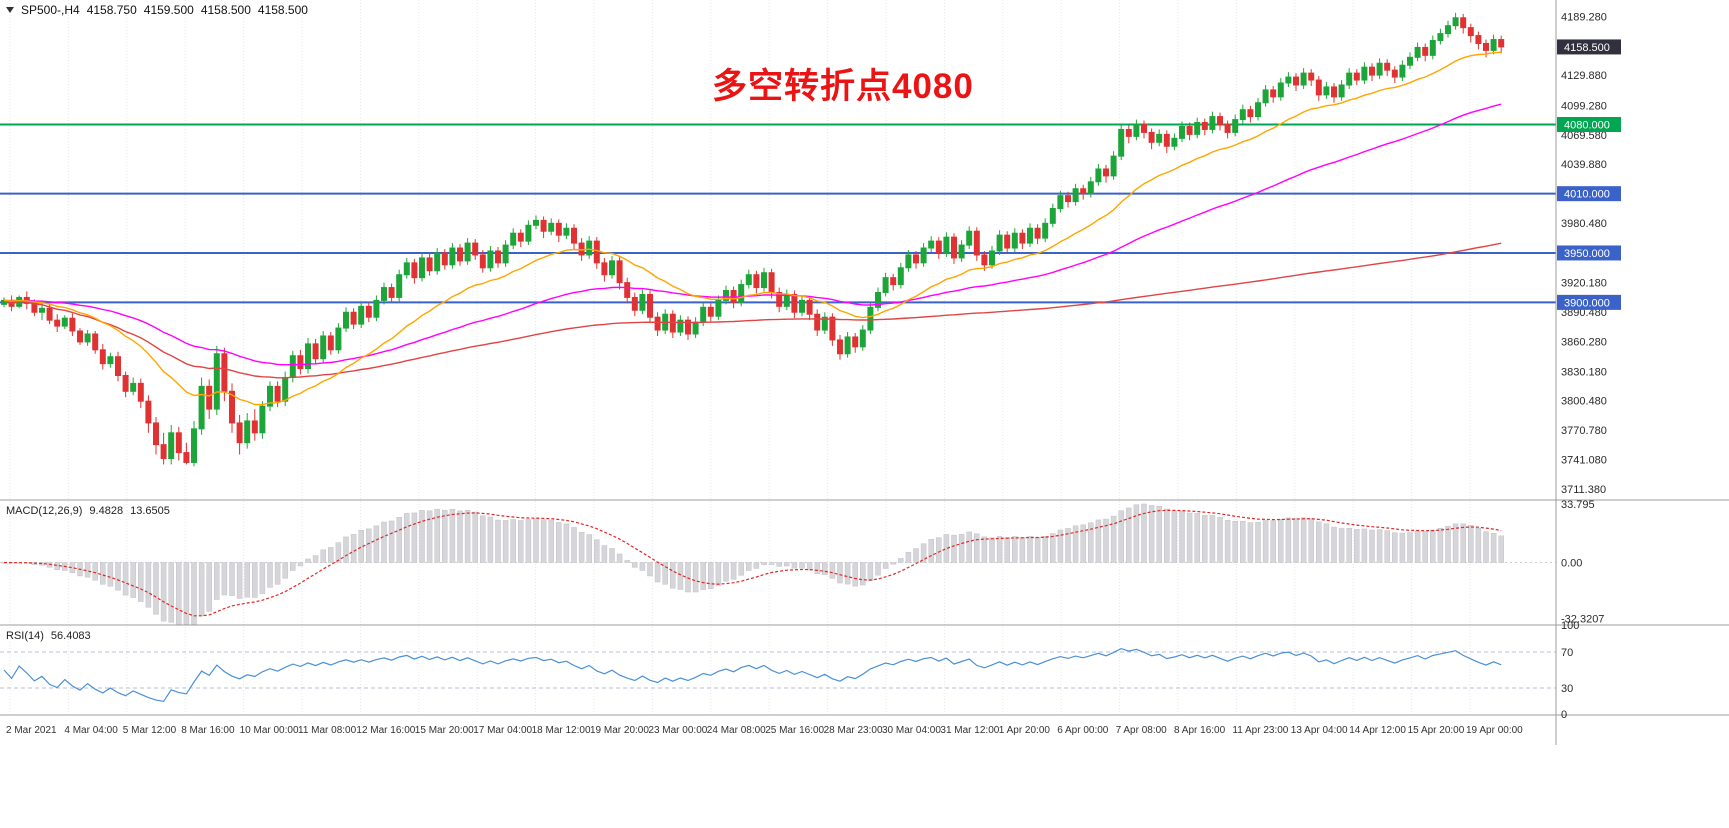 This screenshot has width=1729, height=828. Describe the element at coordinates (1567, 689) in the screenshot. I see `rsi-axis-label: 30` at that location.